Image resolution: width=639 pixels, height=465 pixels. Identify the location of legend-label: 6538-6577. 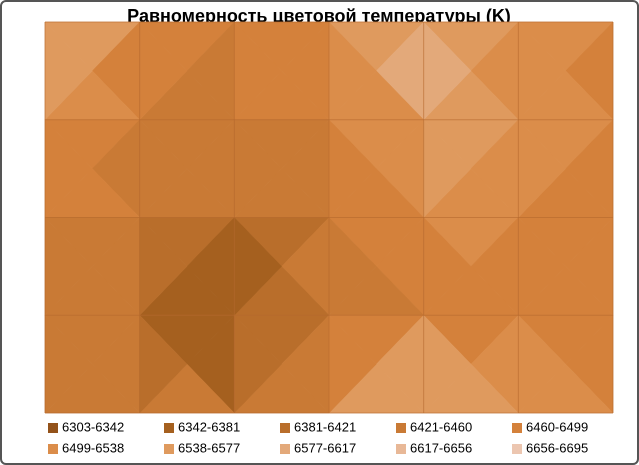
(209, 447).